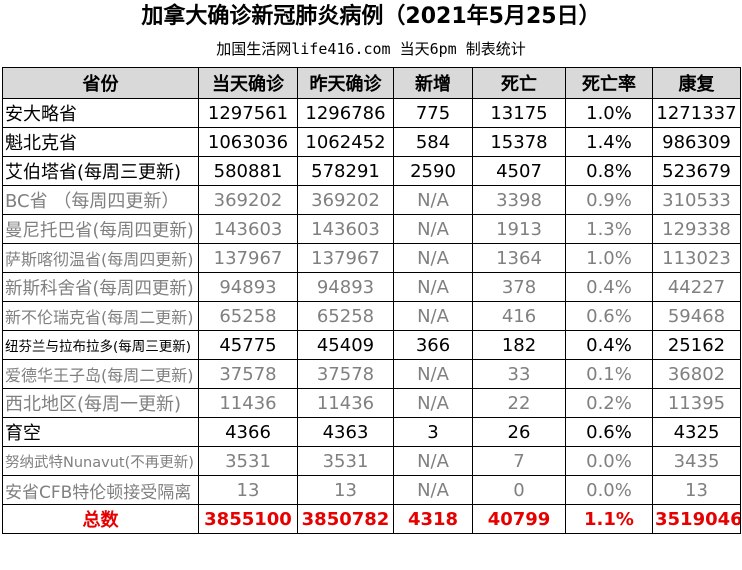 The height and width of the screenshot is (570, 742). Describe the element at coordinates (345, 345) in the screenshot. I see `table-cell: 45409` at that location.